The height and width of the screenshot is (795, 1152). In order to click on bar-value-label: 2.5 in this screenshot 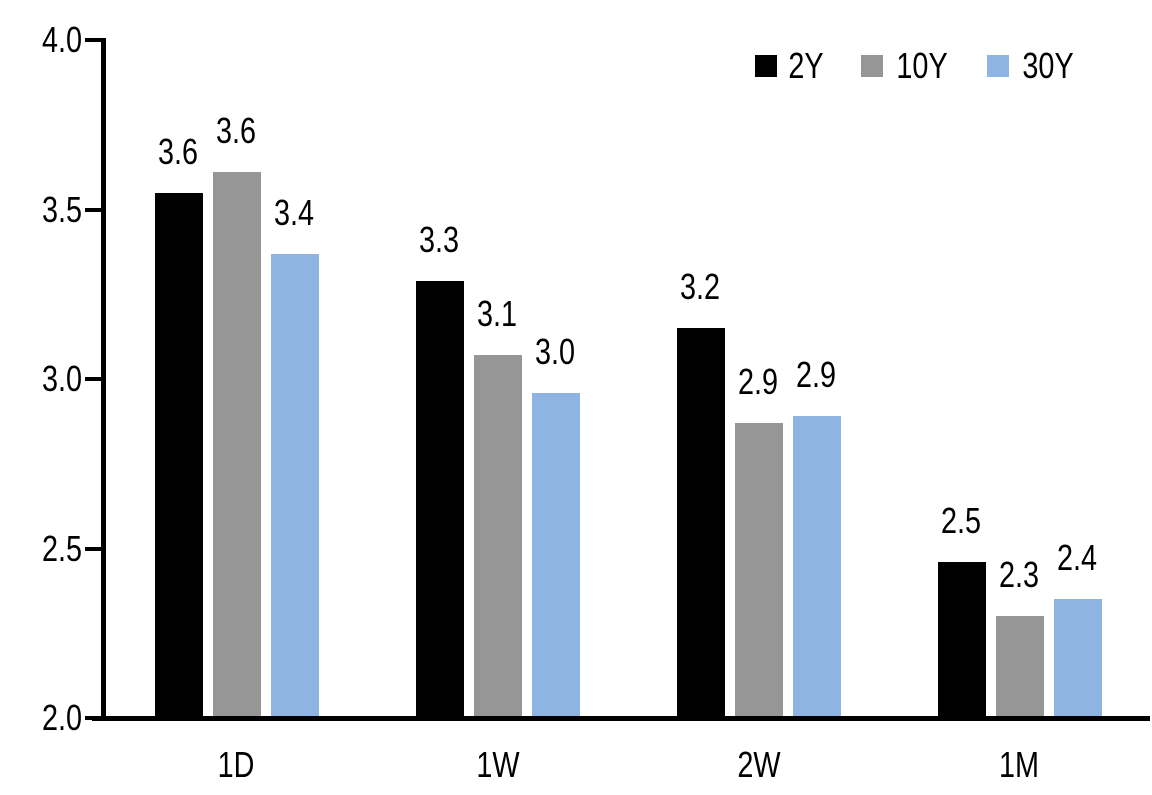, I will do `click(962, 520)`.